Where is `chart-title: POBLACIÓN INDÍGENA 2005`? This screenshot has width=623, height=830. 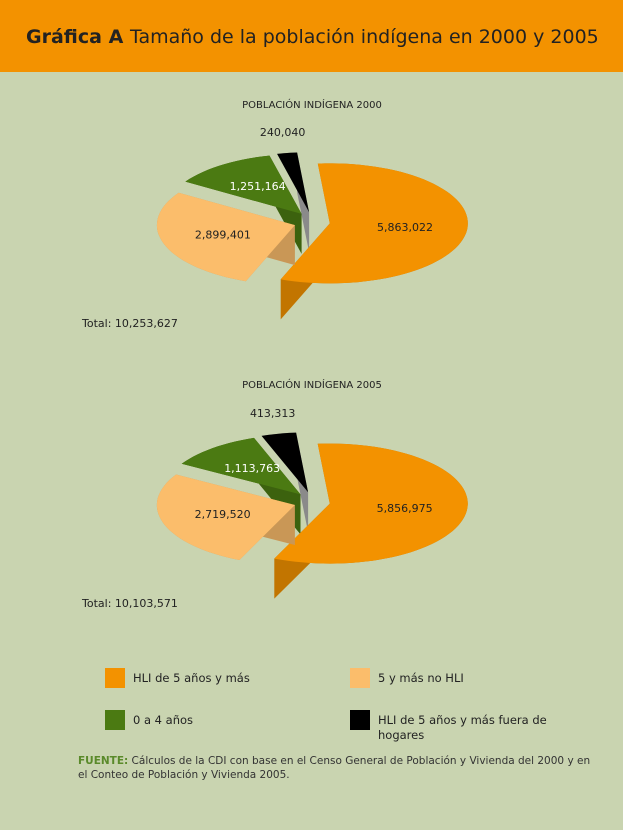 chart-title: POBLACIÓN INDÍGENA 2005 is located at coordinates (312, 384).